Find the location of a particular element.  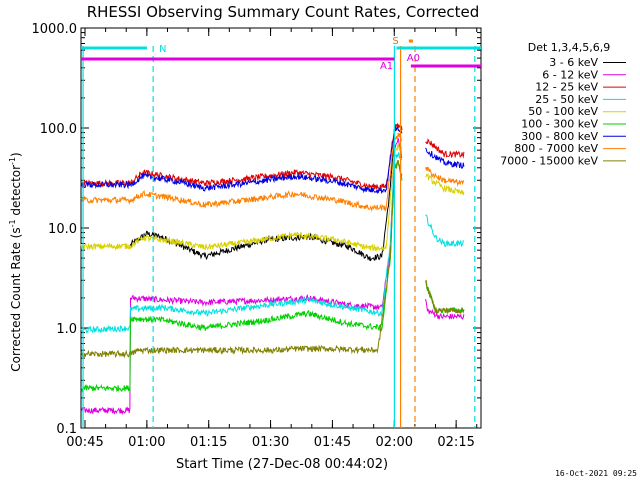

x-tick-label: 01:30 is located at coordinates (270, 442).